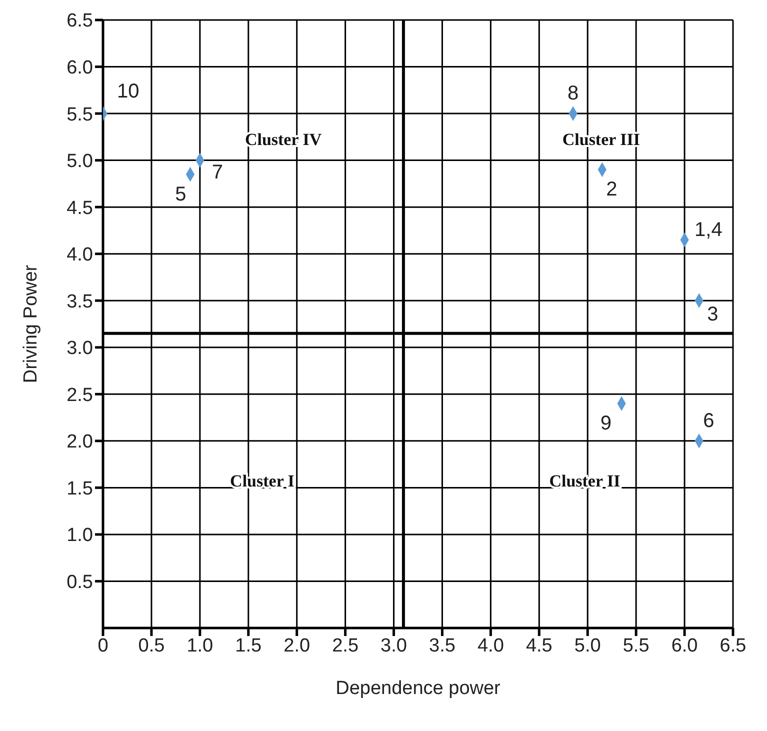 This screenshot has width=767, height=731. I want to click on x-tick-label: 5.5, so click(636, 645).